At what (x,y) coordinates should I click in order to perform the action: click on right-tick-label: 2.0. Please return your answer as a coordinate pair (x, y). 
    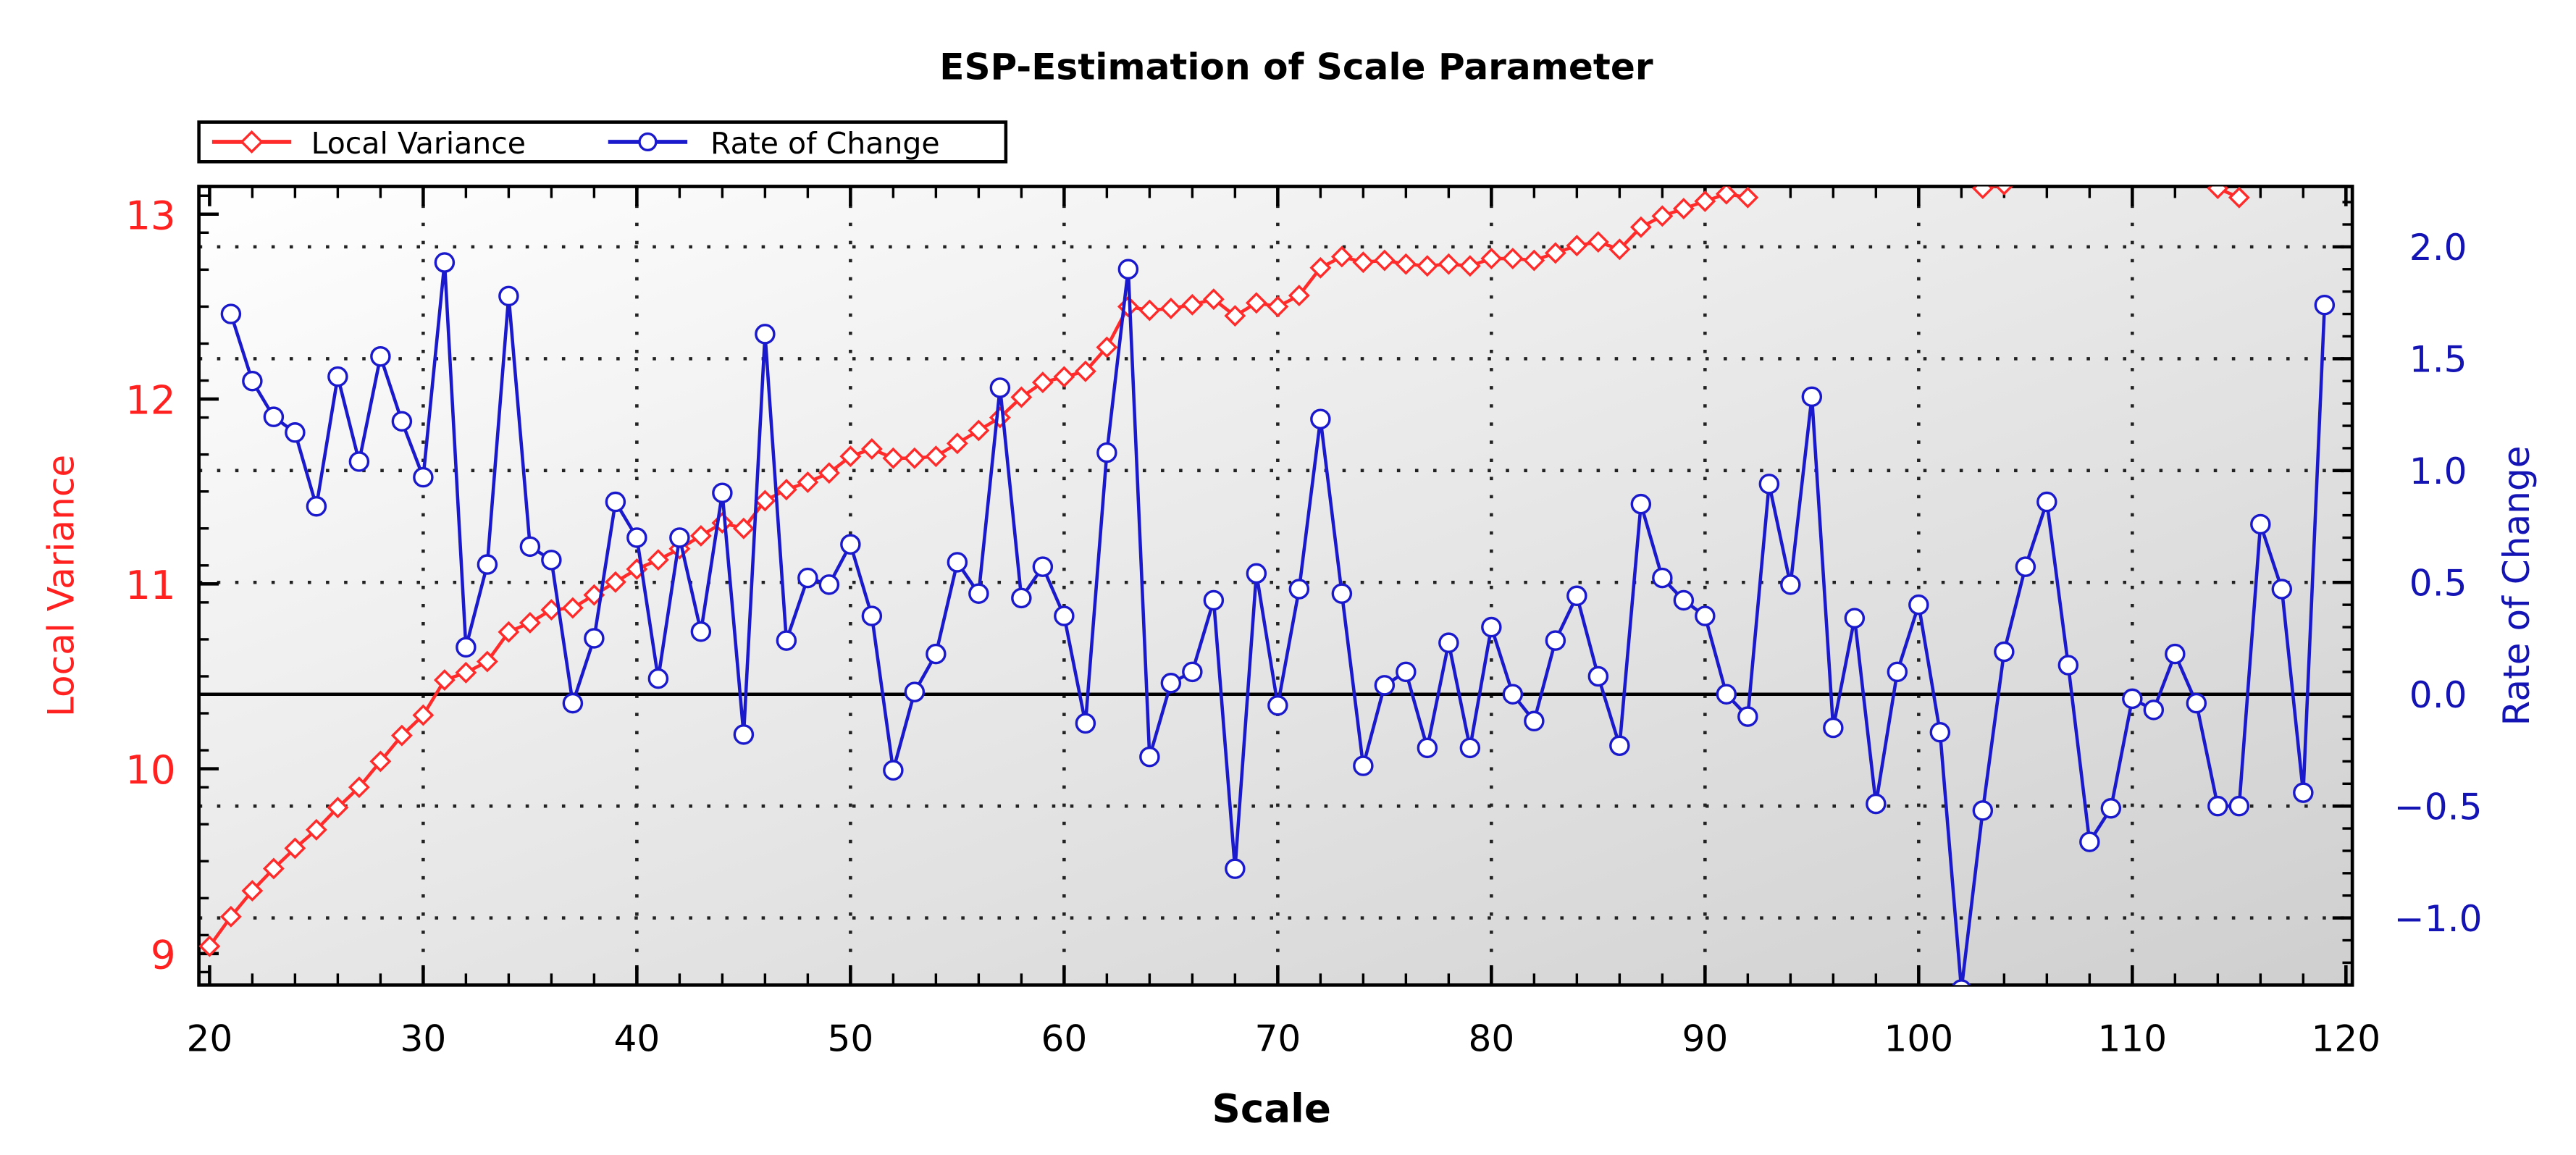
    Looking at the image, I should click on (2438, 247).